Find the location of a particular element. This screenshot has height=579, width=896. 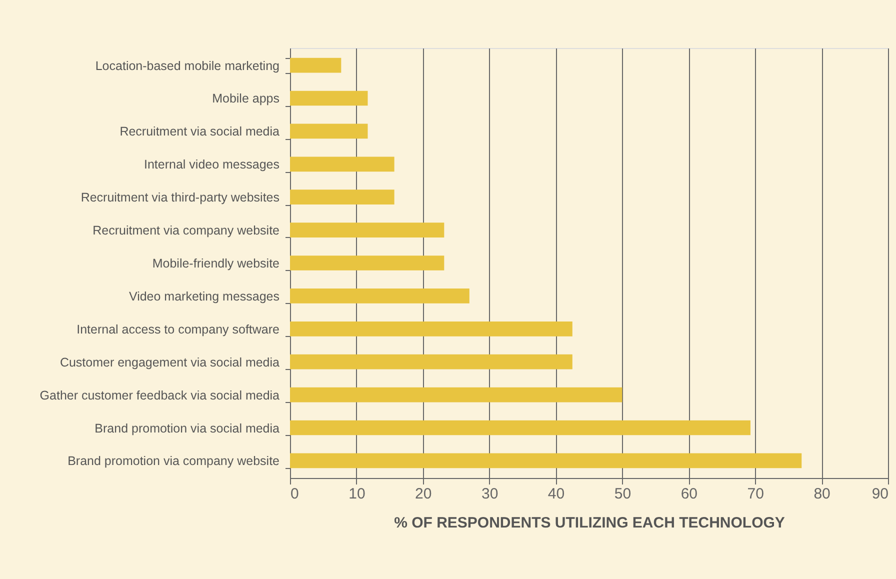

y-tick-label: Brand promotion via social media is located at coordinates (187, 428).